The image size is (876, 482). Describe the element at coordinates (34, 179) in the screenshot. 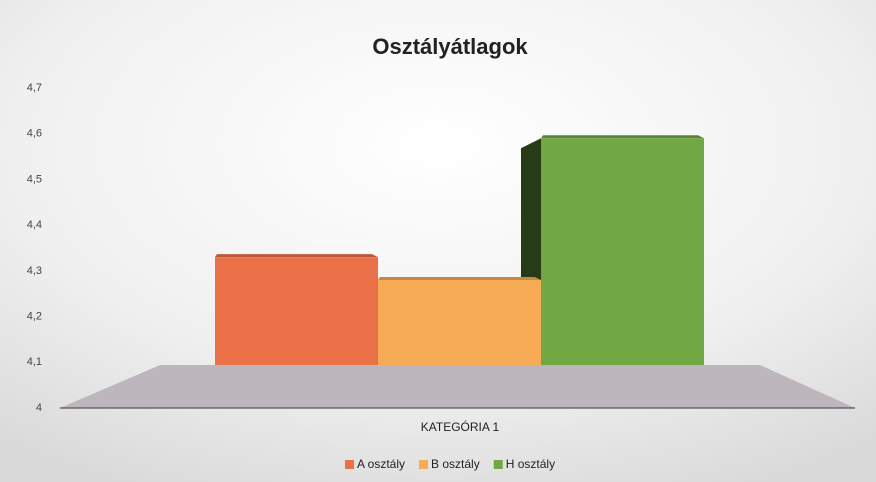

I see `y-tick-label: 4,5` at that location.